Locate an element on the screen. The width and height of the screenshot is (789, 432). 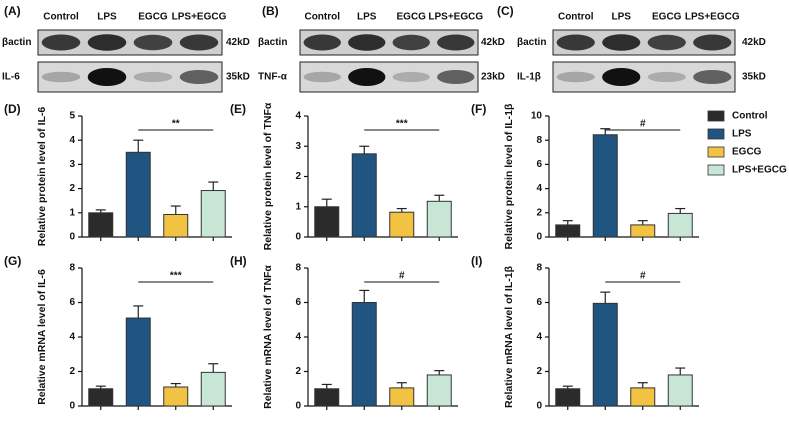
legend-label: EGCG is located at coordinates (747, 152).